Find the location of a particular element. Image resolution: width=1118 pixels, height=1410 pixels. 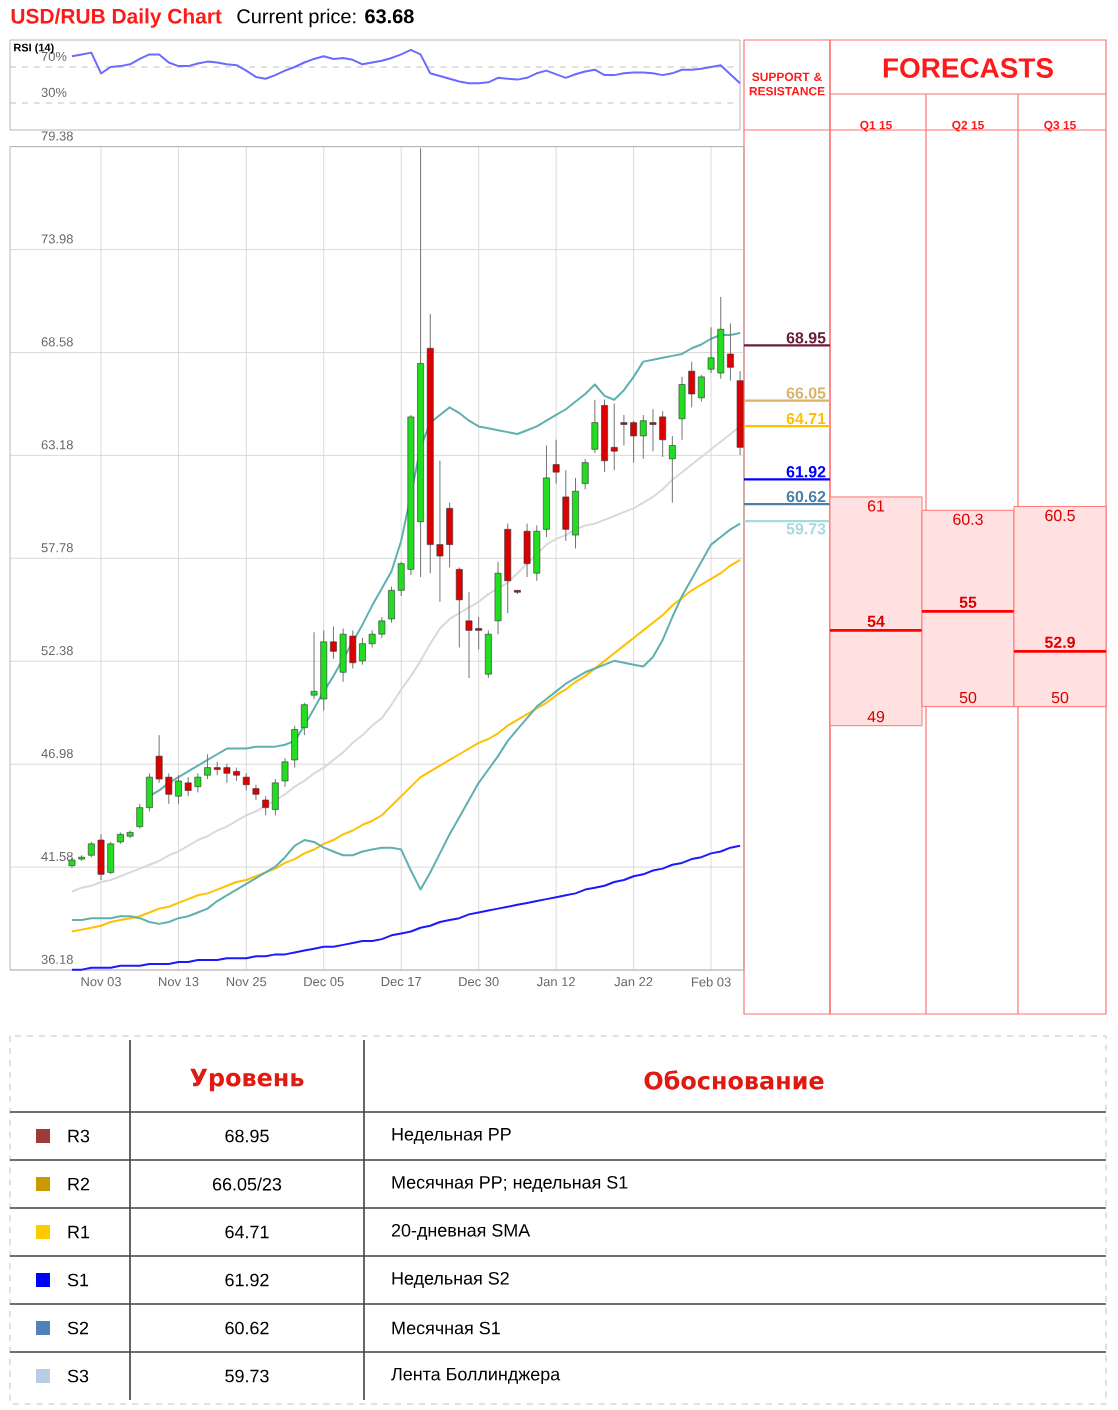

category-label: S1 is located at coordinates (78, 1280).